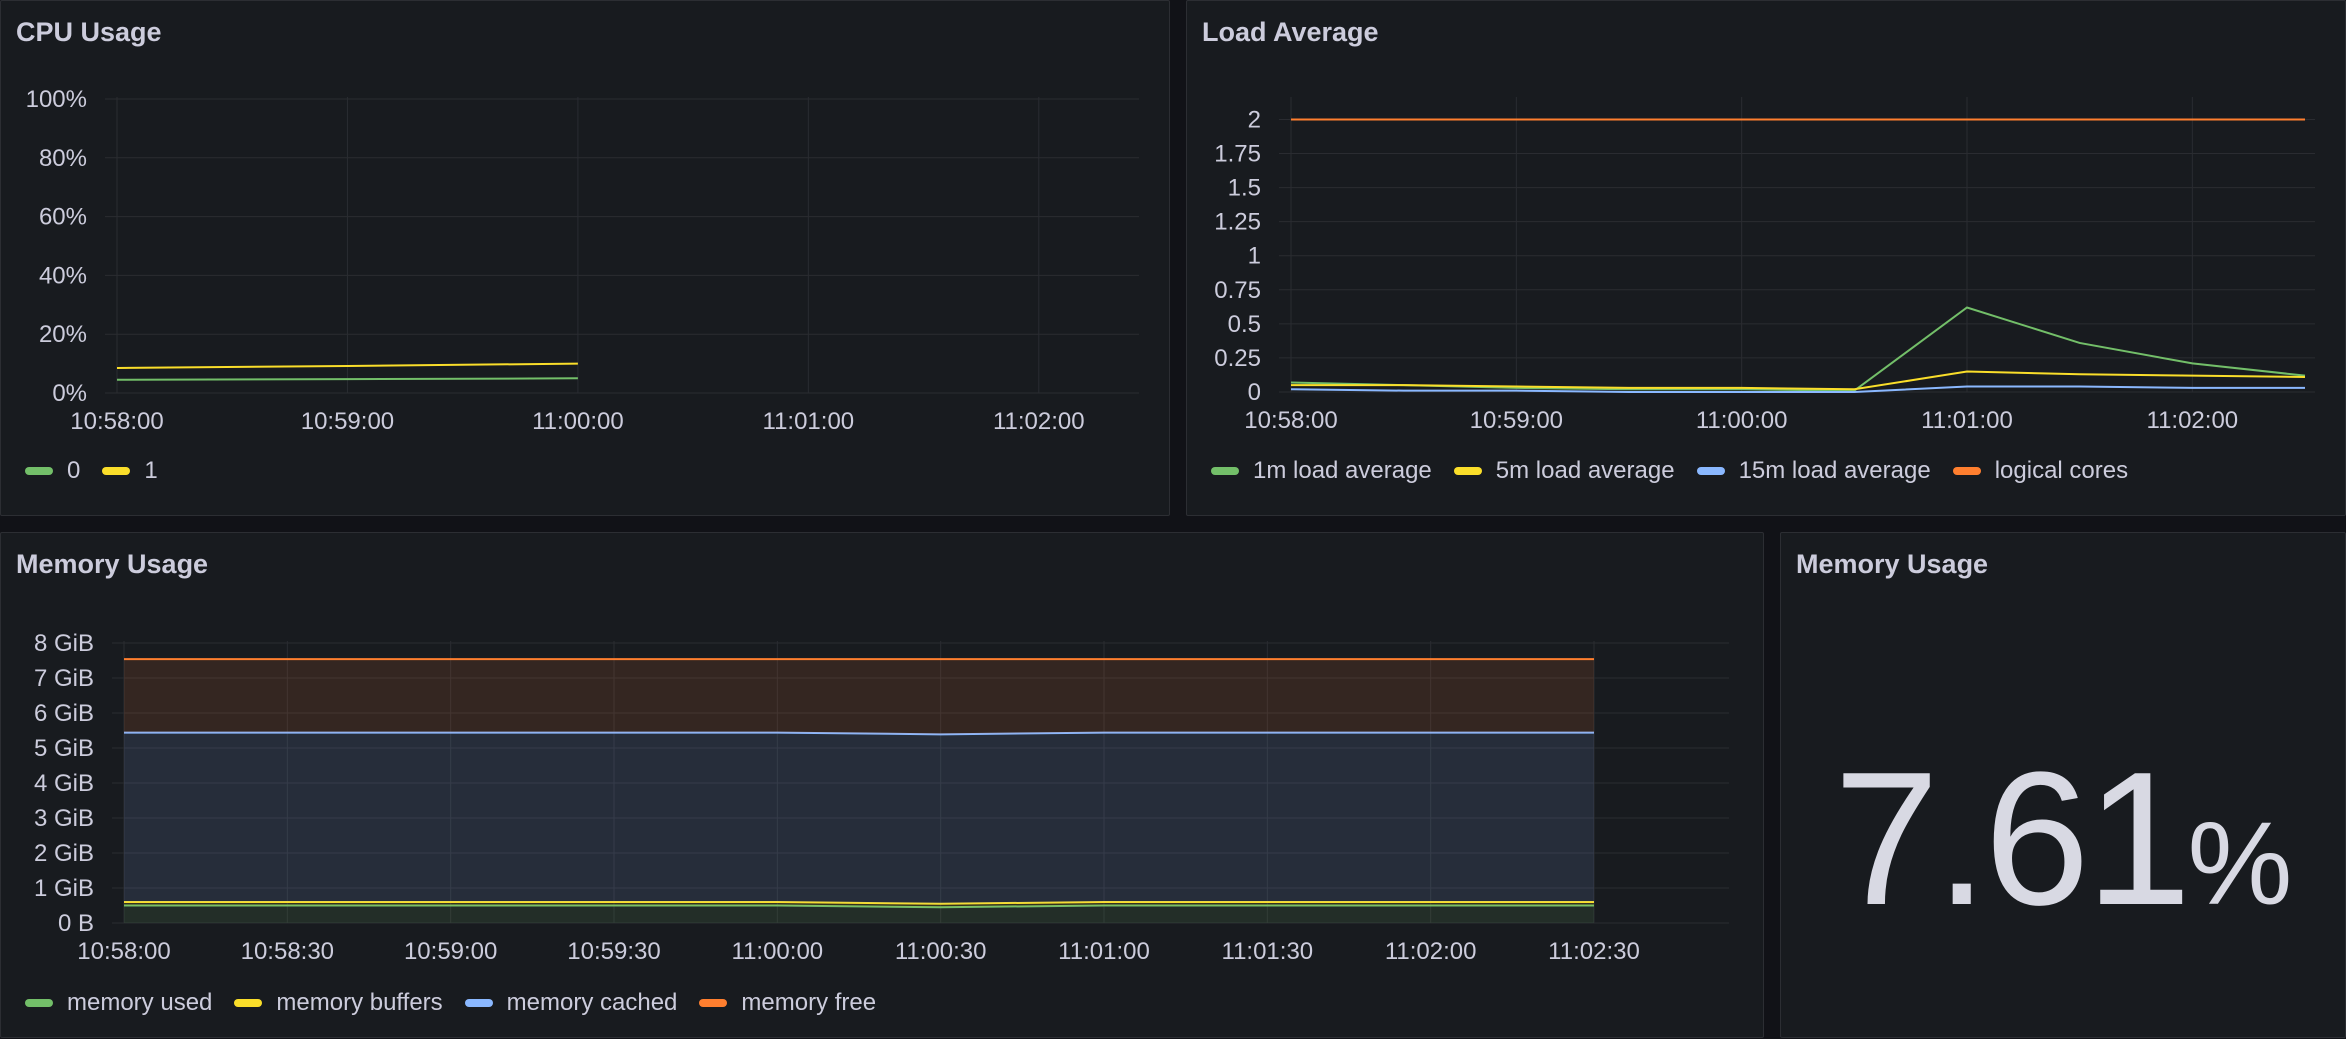  Describe the element at coordinates (2063, 839) in the screenshot. I see `memory-usage-stat-value: 7.61%` at that location.